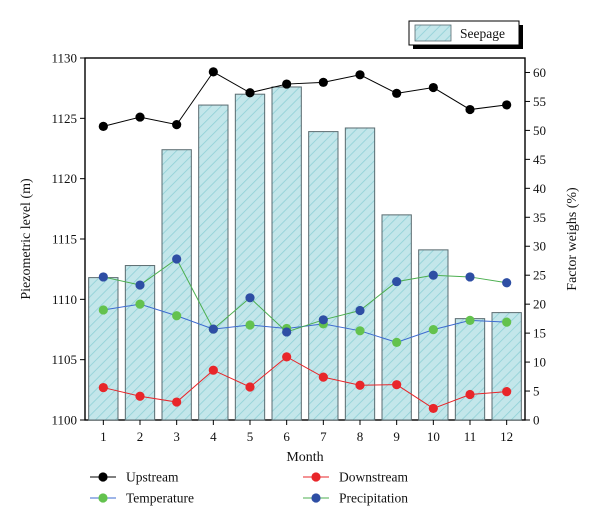  I want to click on x-tick-label: 12, so click(506, 436).